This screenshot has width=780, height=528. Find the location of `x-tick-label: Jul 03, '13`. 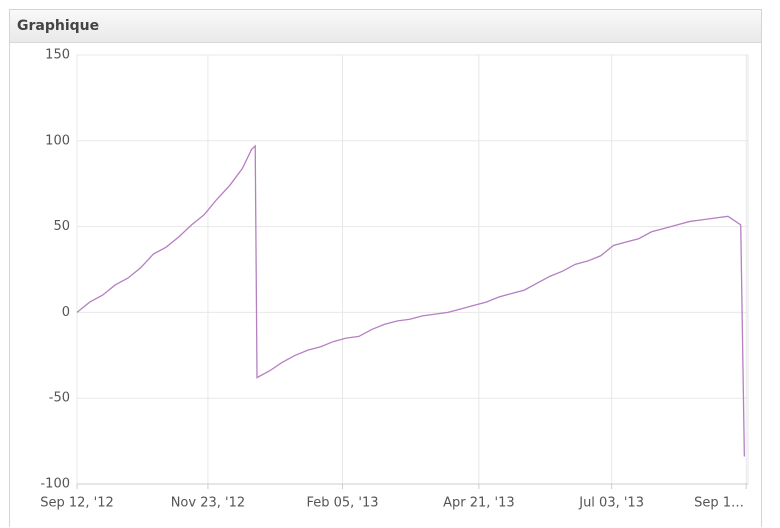

x-tick-label: Jul 03, '13 is located at coordinates (611, 503).